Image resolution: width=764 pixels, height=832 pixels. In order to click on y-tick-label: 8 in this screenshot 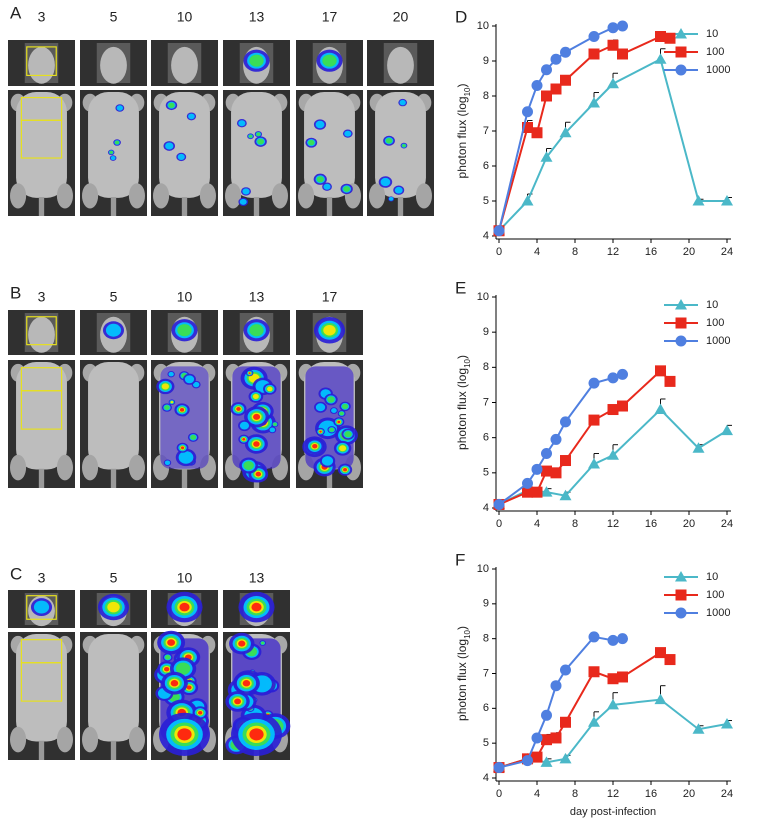, I will do `click(486, 639)`.